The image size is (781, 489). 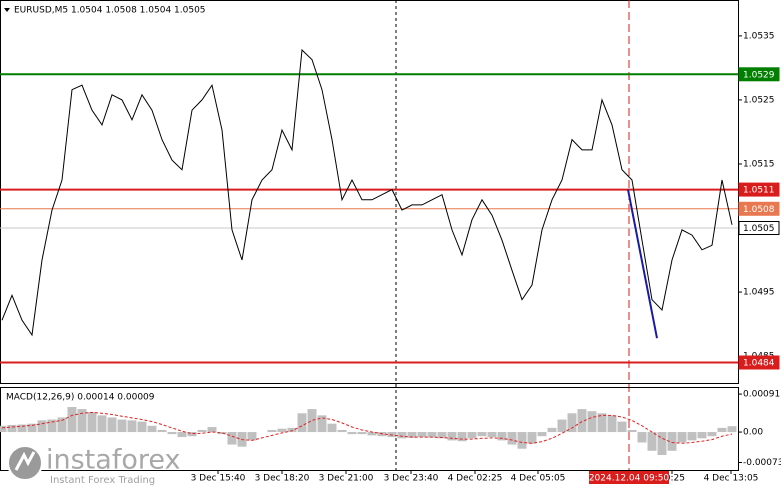 What do you see at coordinates (102, 480) in the screenshot?
I see `logo-tagline: Instant Forex Trading` at bounding box center [102, 480].